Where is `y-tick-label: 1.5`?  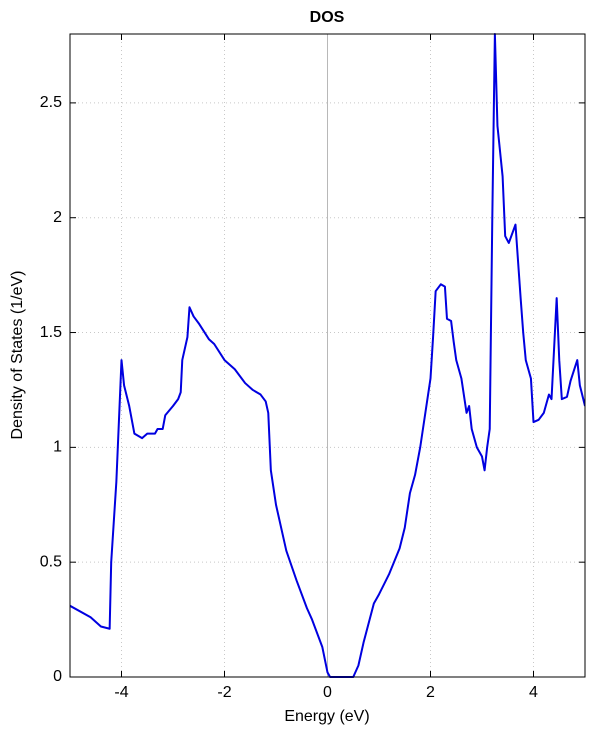 y-tick-label: 1.5 is located at coordinates (51, 332).